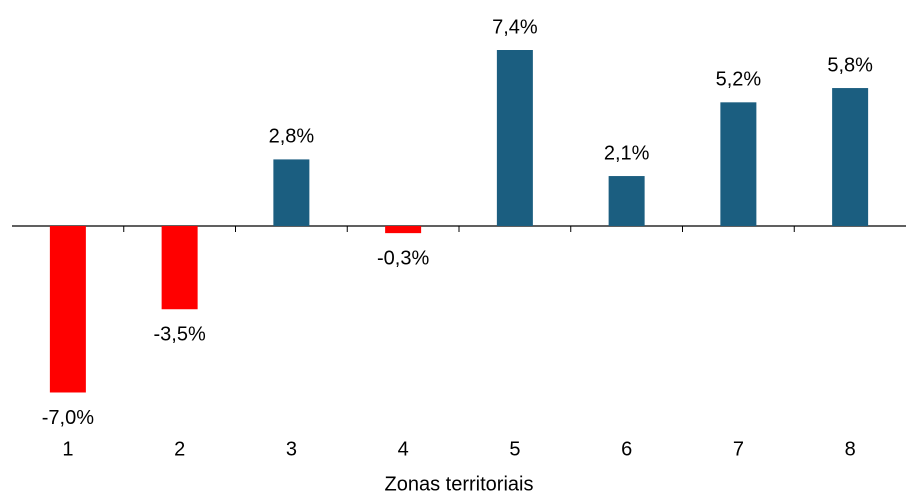 This screenshot has width=906, height=497. What do you see at coordinates (850, 449) in the screenshot?
I see `x-tick-label: 8` at bounding box center [850, 449].